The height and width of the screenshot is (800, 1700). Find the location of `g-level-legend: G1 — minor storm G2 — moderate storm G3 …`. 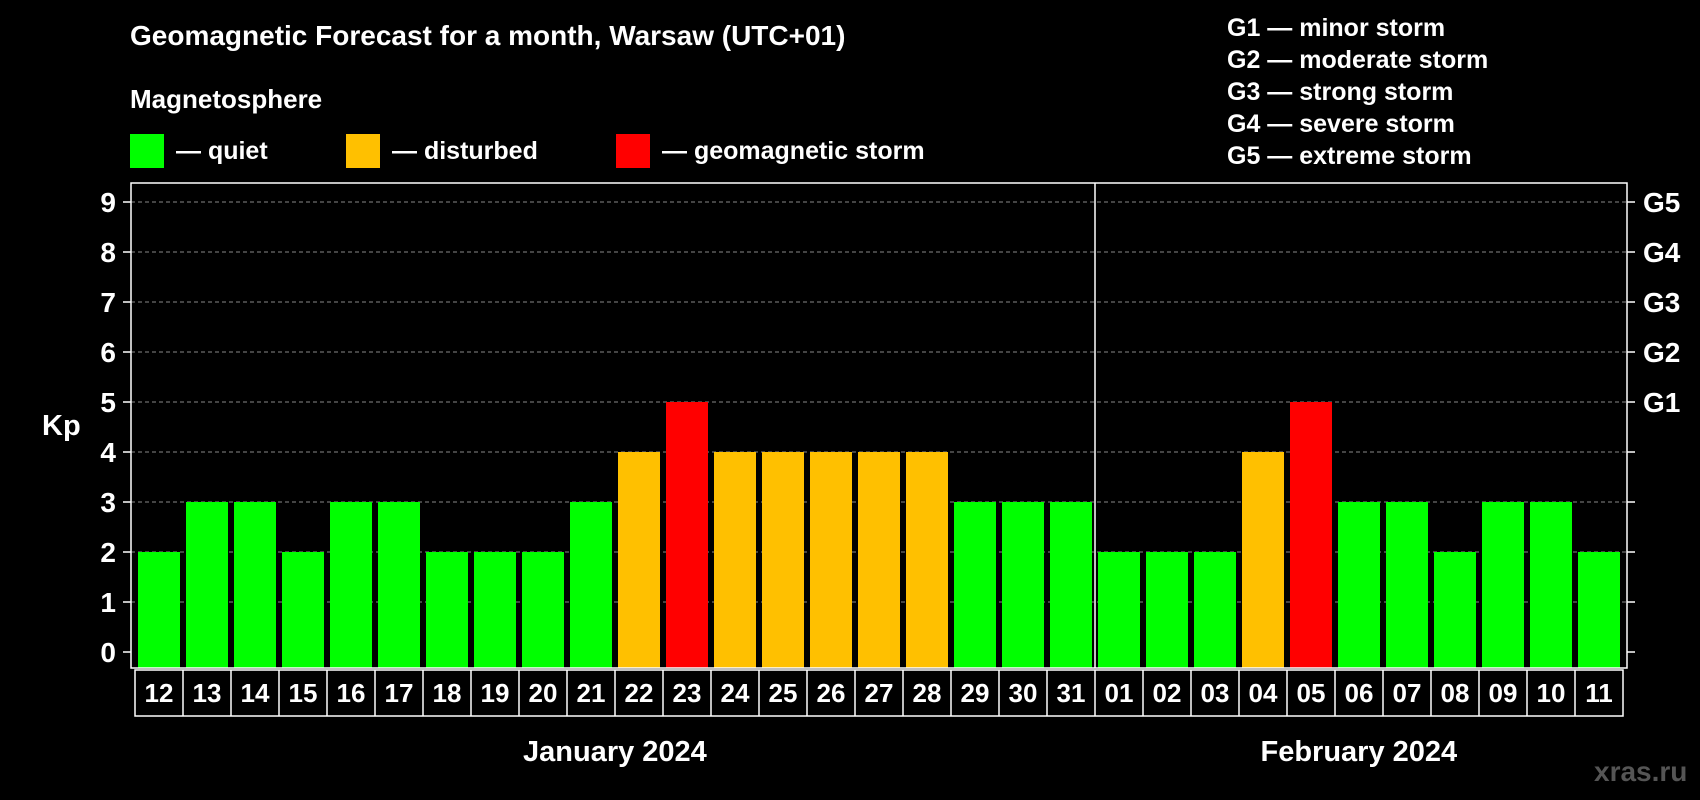

g-level-legend: G1 — minor storm G2 — moderate storm G3 … is located at coordinates (1357, 92).